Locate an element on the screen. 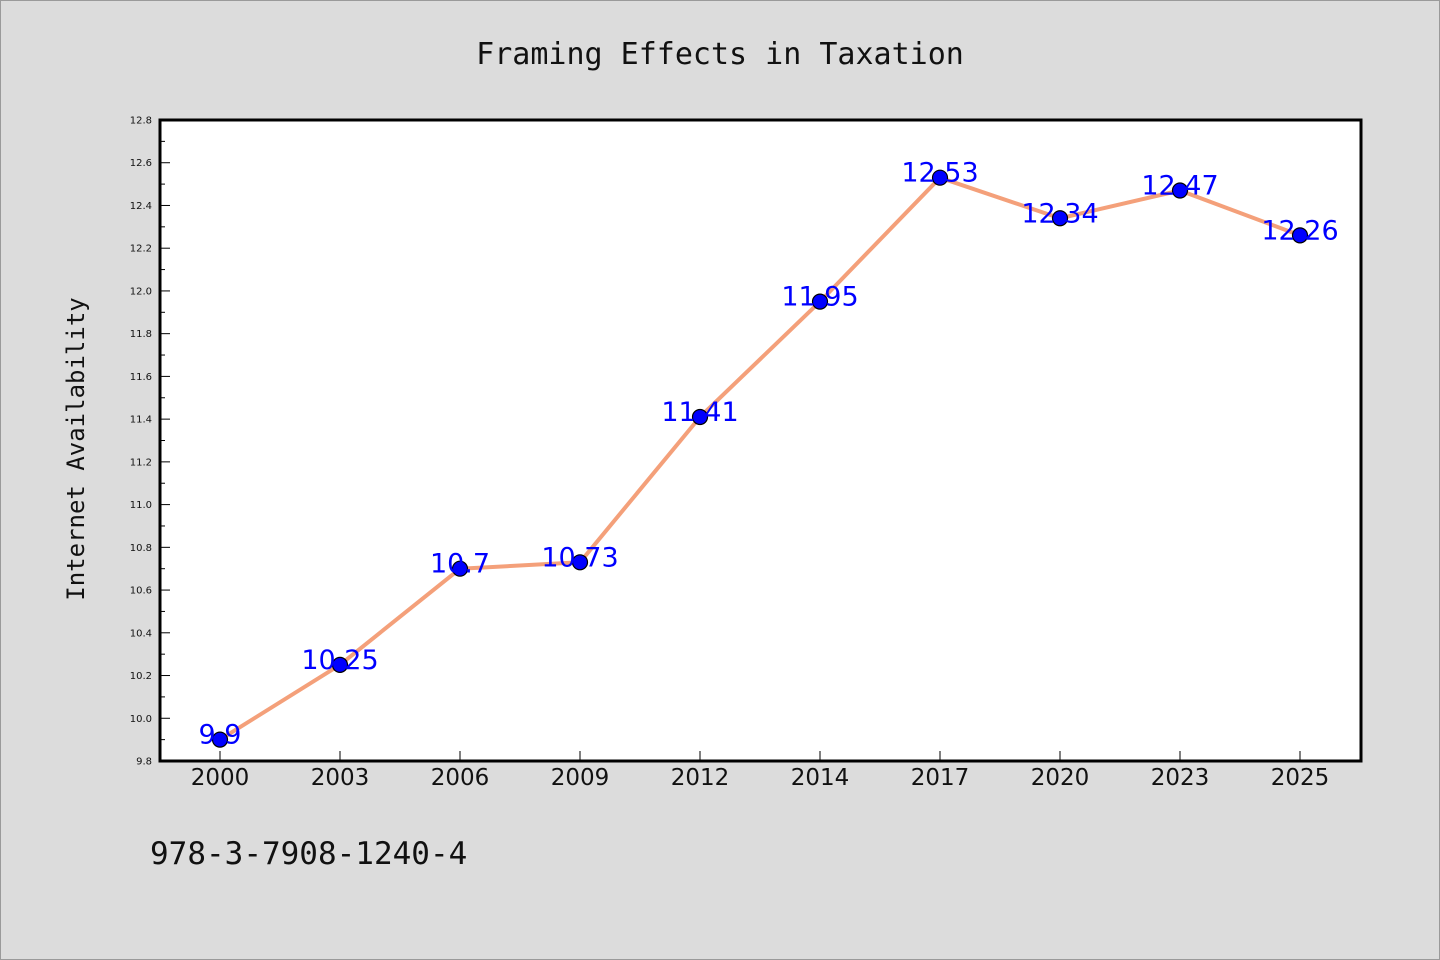 The height and width of the screenshot is (960, 1440). x-tick-label: 2009 is located at coordinates (580, 778).